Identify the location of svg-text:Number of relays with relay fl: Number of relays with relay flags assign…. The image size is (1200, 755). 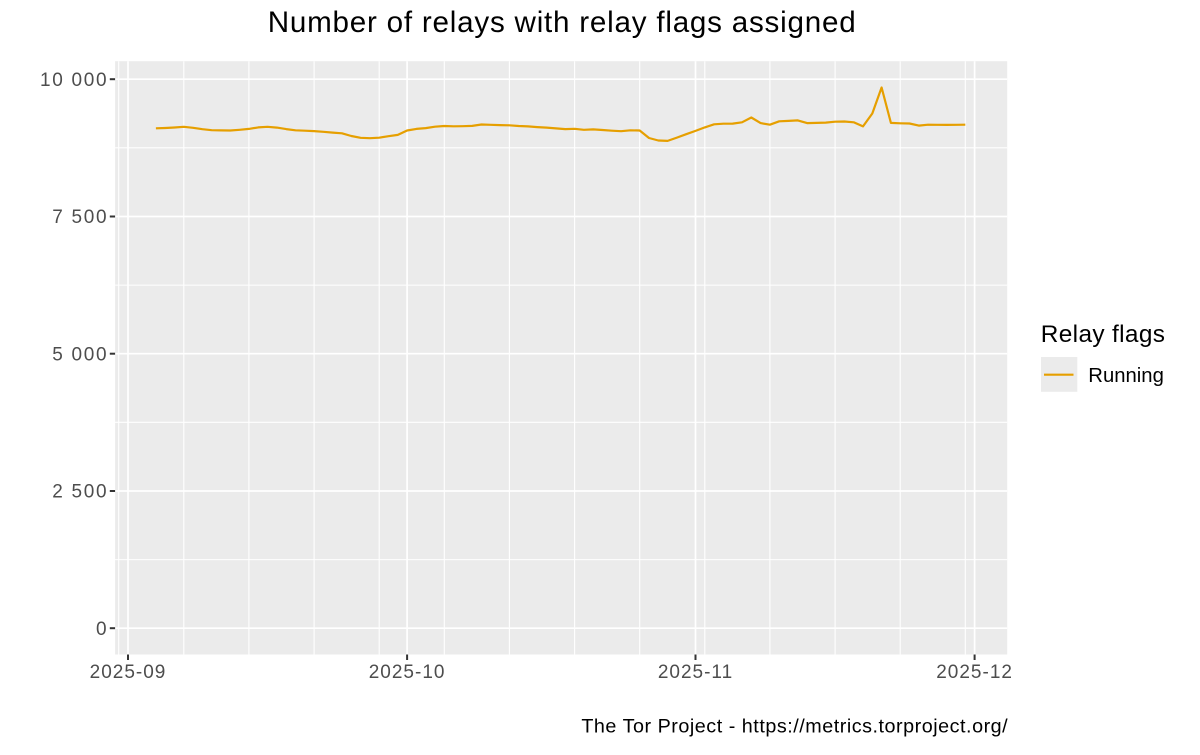
(562, 22).